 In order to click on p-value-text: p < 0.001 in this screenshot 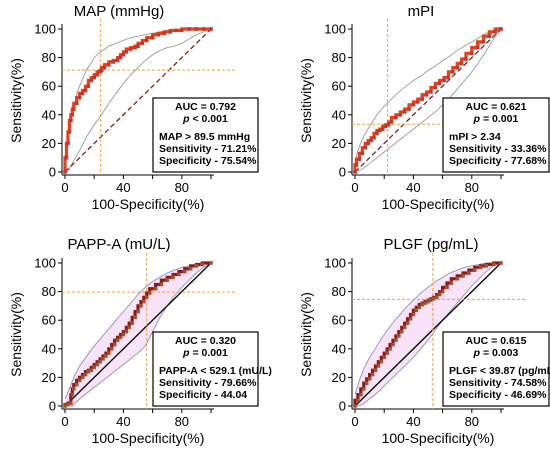, I will do `click(205, 119)`.